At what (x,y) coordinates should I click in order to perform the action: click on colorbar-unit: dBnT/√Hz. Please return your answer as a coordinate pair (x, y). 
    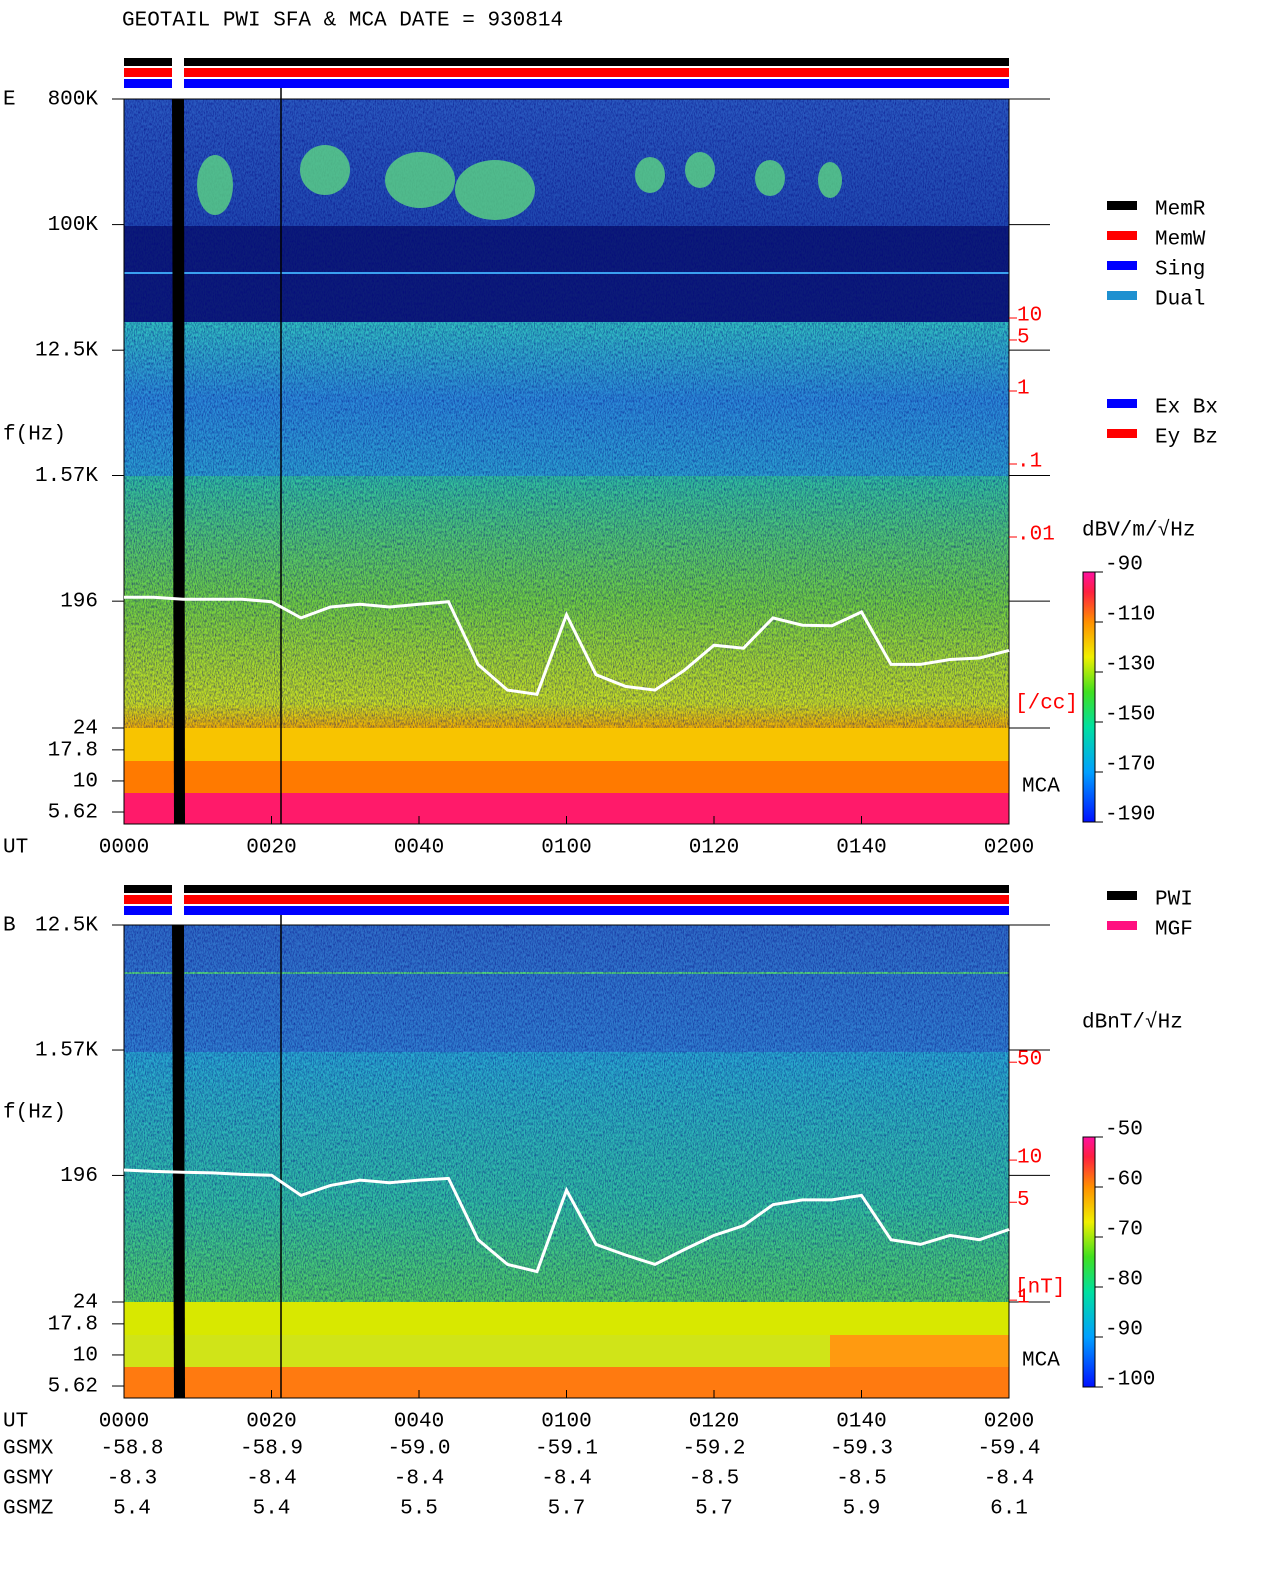
    Looking at the image, I should click on (1132, 1023).